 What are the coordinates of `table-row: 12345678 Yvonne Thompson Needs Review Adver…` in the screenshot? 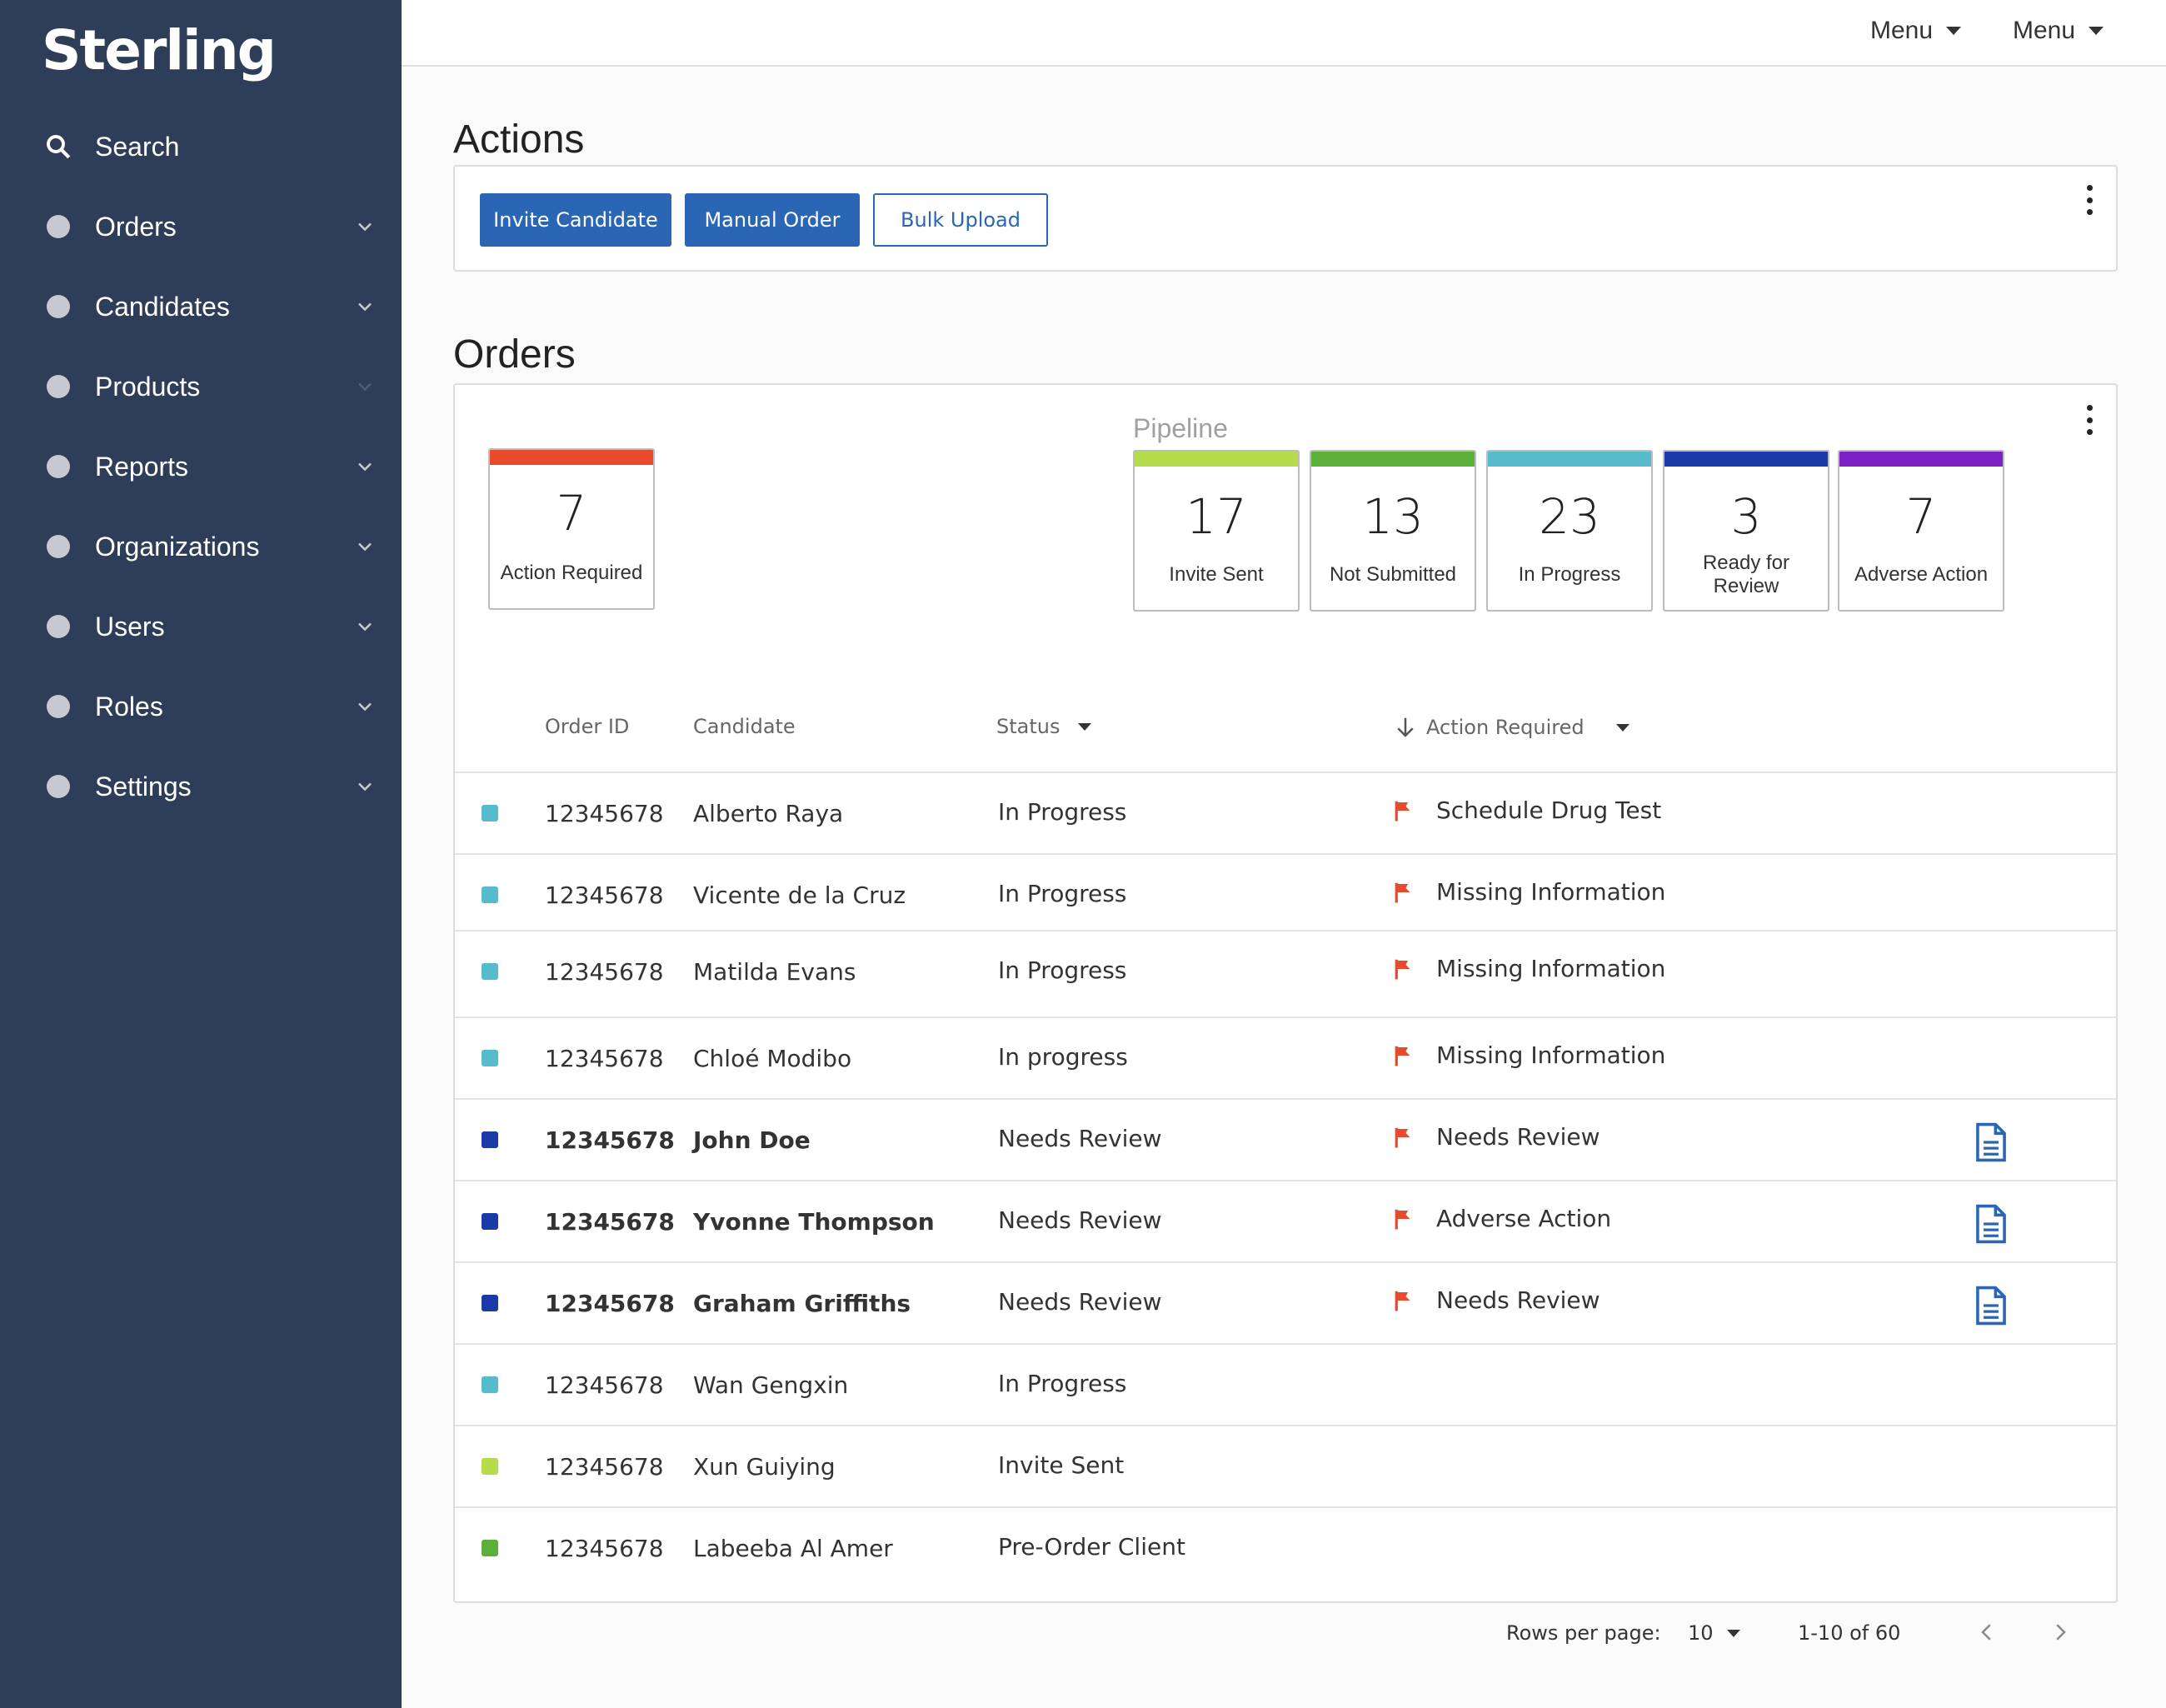 It's located at (1285, 1220).